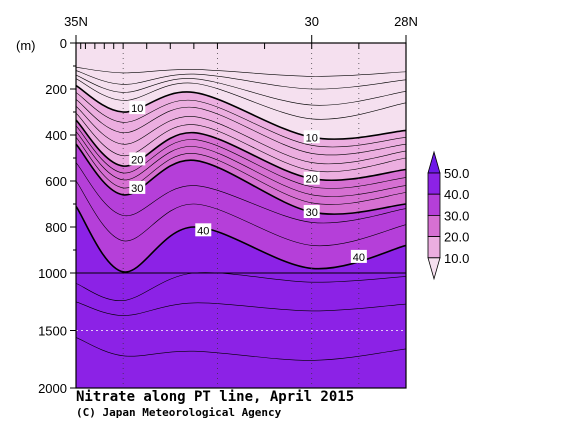 The height and width of the screenshot is (423, 570). What do you see at coordinates (56, 135) in the screenshot?
I see `y-tick-label: 400` at bounding box center [56, 135].